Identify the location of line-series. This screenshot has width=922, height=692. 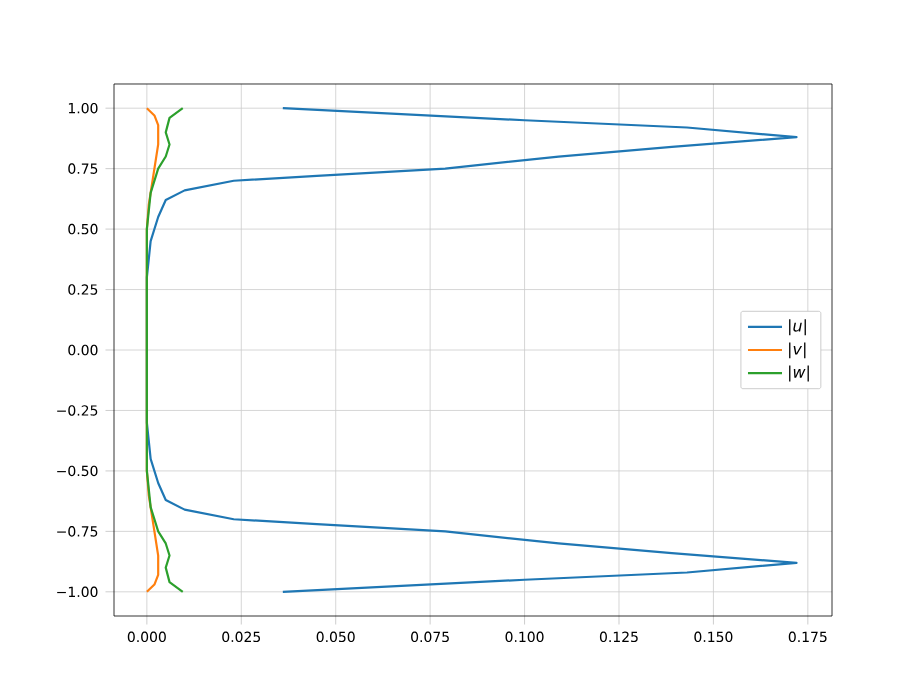
(164, 350).